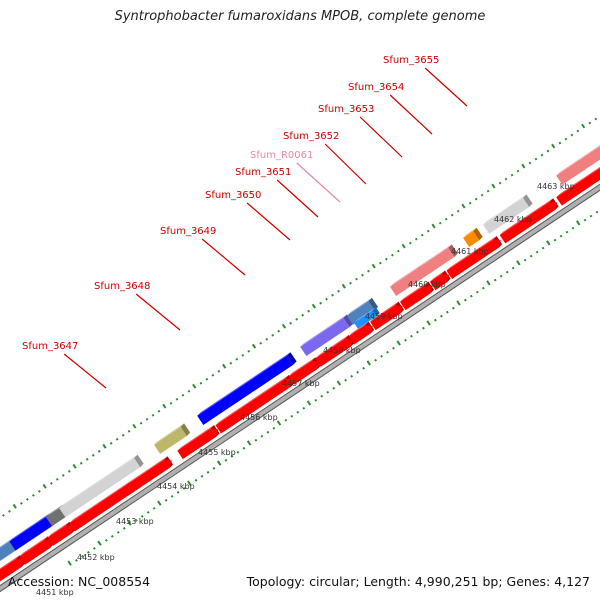  What do you see at coordinates (365, 315) in the screenshot?
I see `cyan-gene-top` at bounding box center [365, 315].